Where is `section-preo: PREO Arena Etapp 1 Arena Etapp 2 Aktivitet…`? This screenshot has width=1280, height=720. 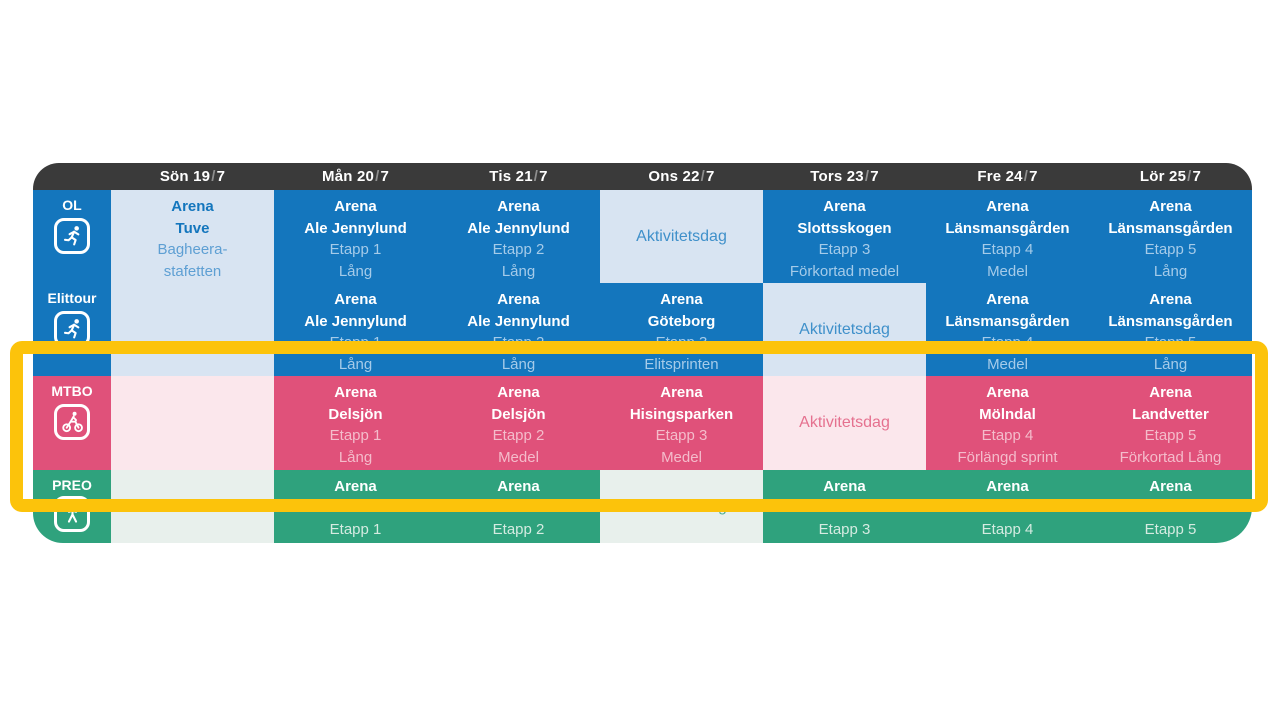
section-preo: PREO Arena Etapp 1 Arena Etapp 2 Aktivitet… is located at coordinates (642, 506).